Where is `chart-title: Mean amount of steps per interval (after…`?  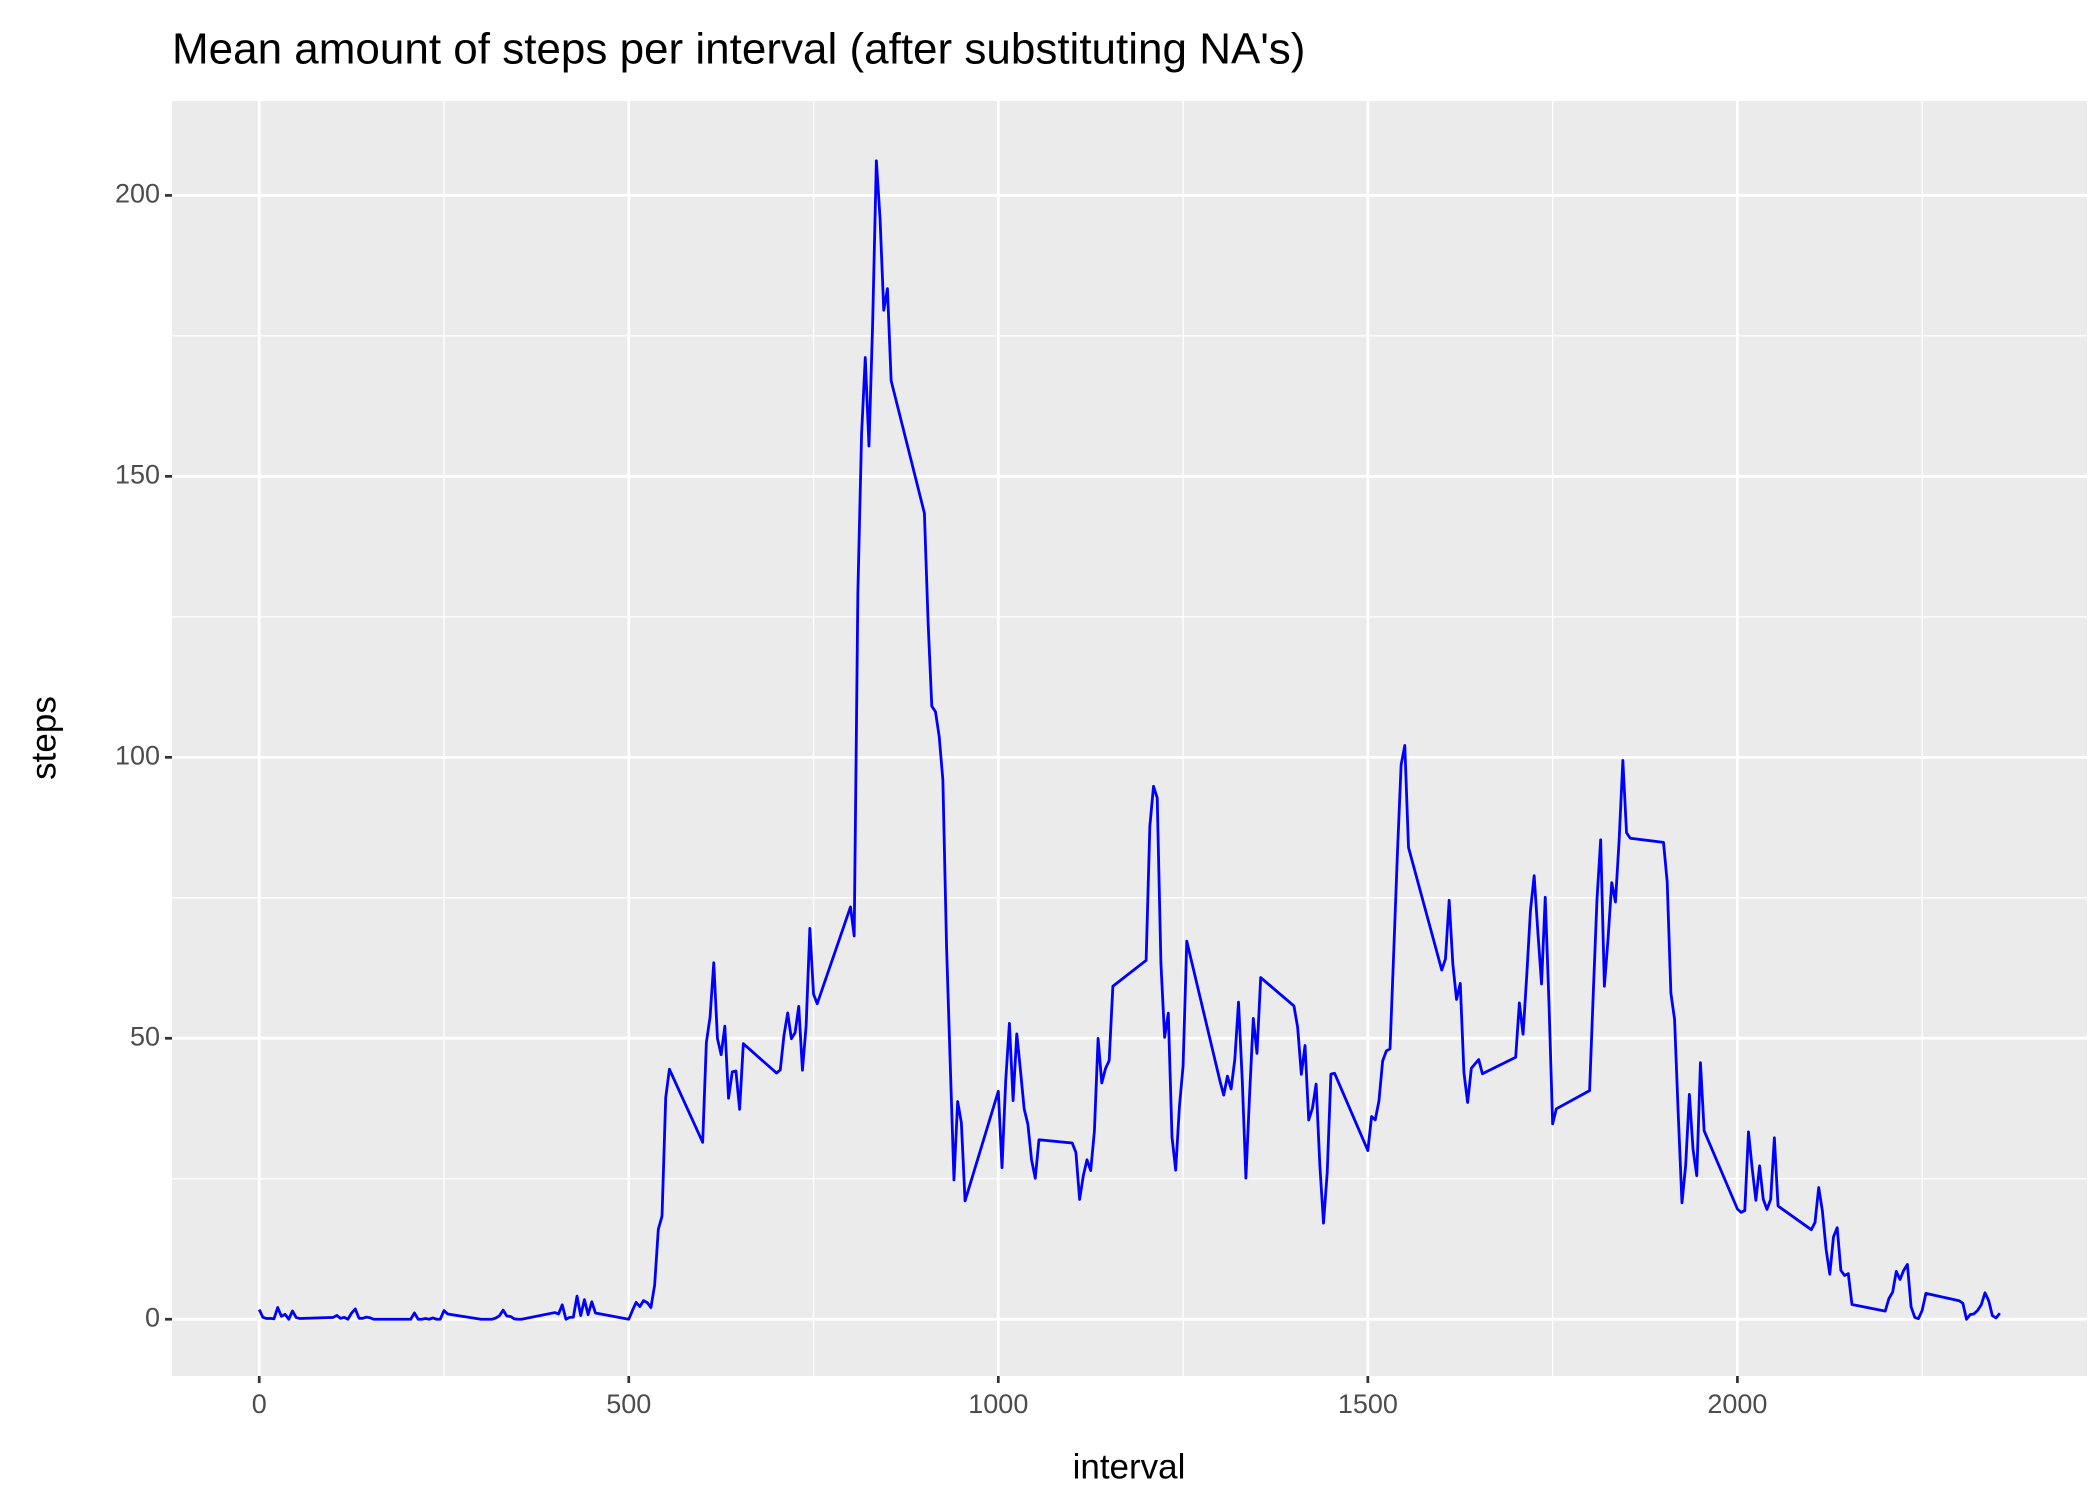
chart-title: Mean amount of steps per interval (after… is located at coordinates (738, 49).